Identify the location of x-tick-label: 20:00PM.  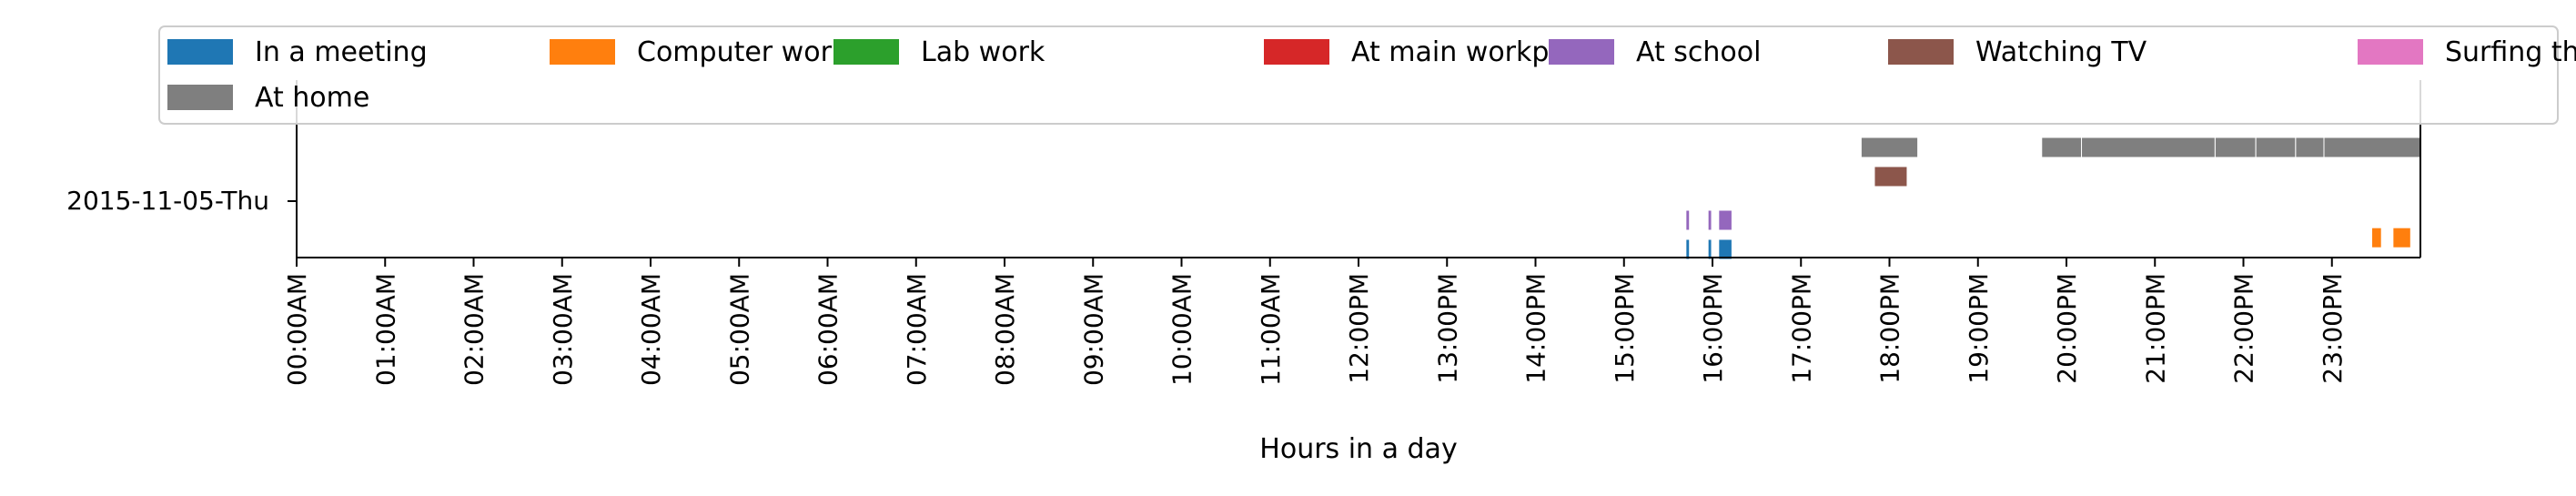
(2067, 329).